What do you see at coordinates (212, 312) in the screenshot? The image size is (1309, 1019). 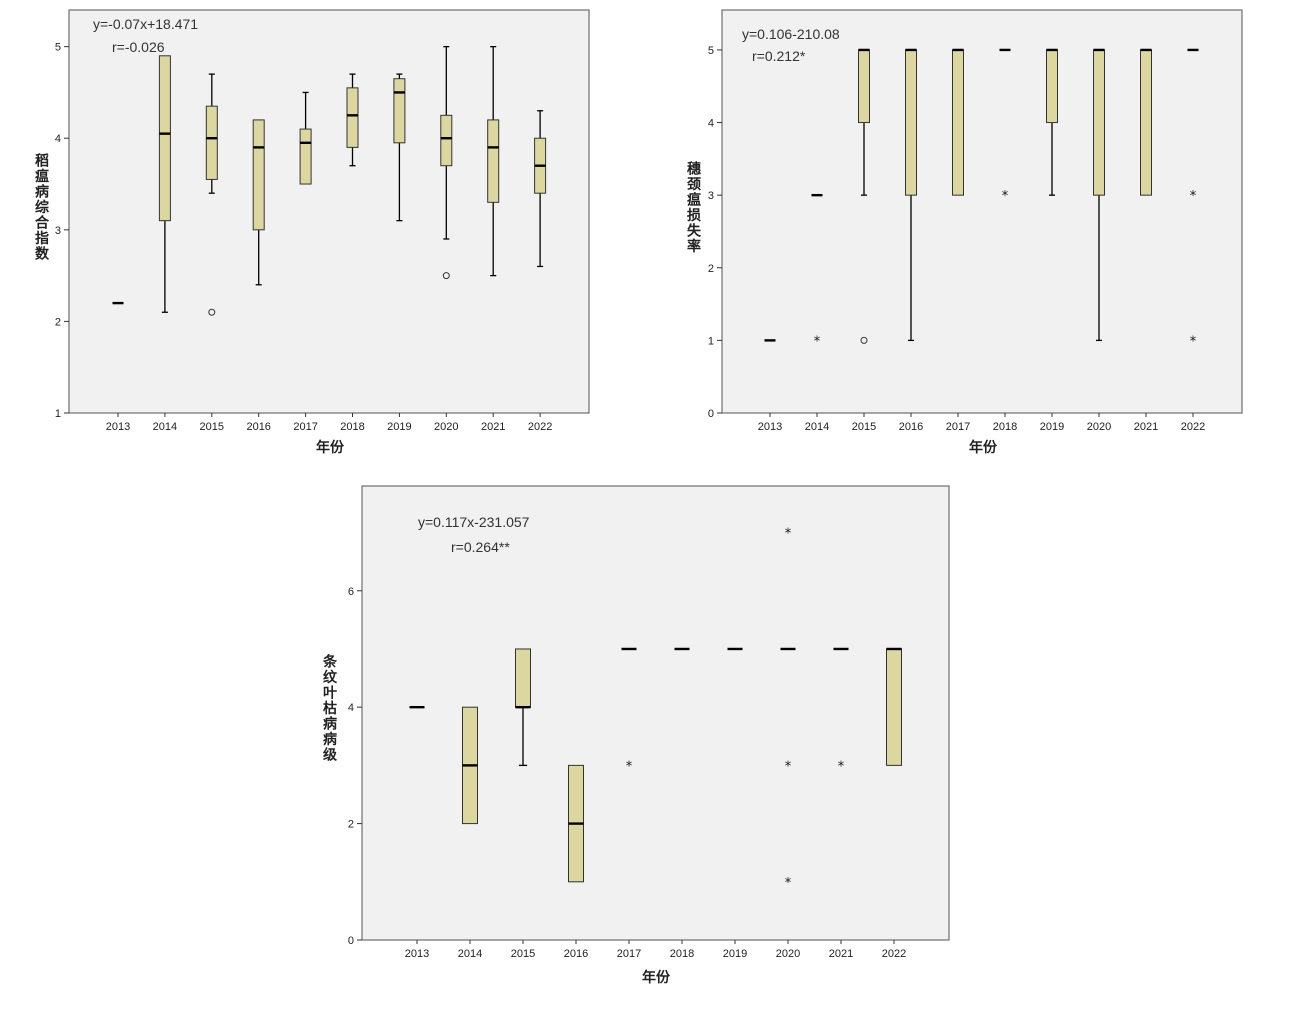 I see `outlier-circle` at bounding box center [212, 312].